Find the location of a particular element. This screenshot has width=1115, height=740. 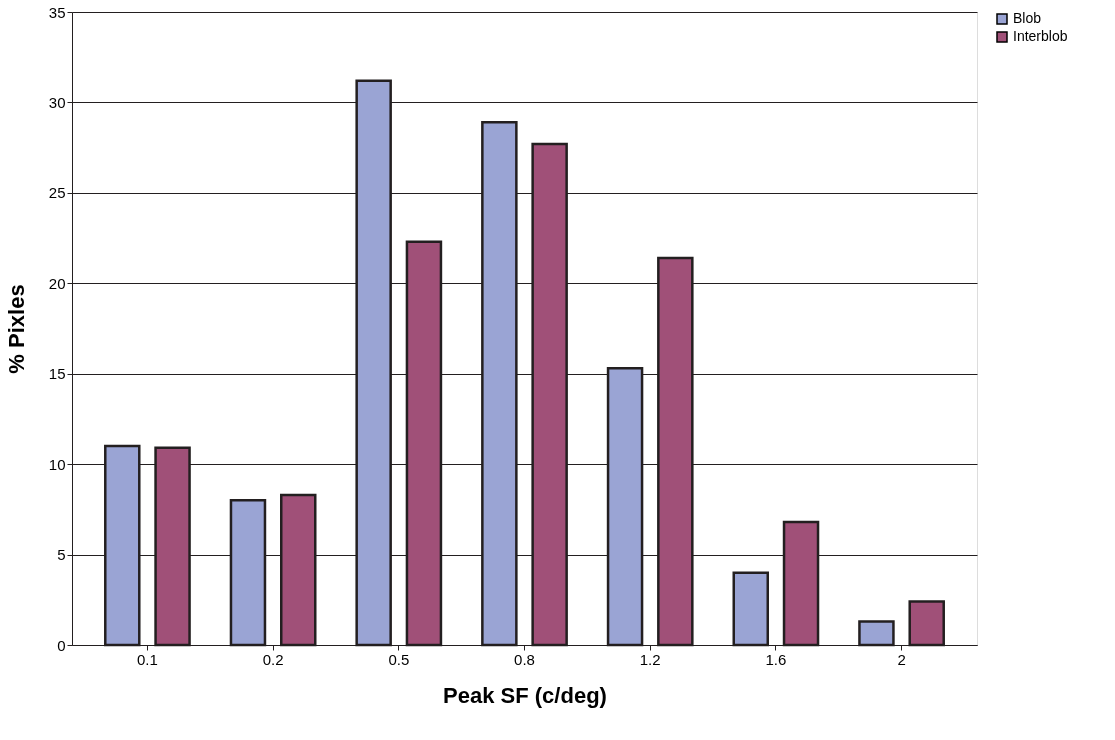

y-tick-label: 25 is located at coordinates (57, 193).